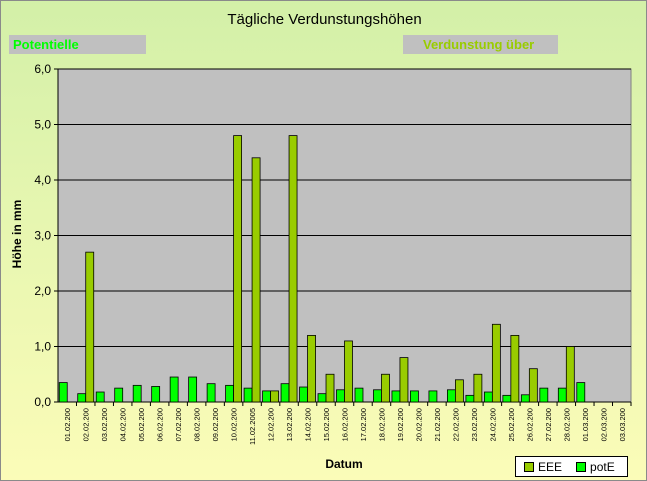 The height and width of the screenshot is (481, 647). Describe the element at coordinates (603, 424) in the screenshot. I see `x-tick-label: 02.03.200` at that location.